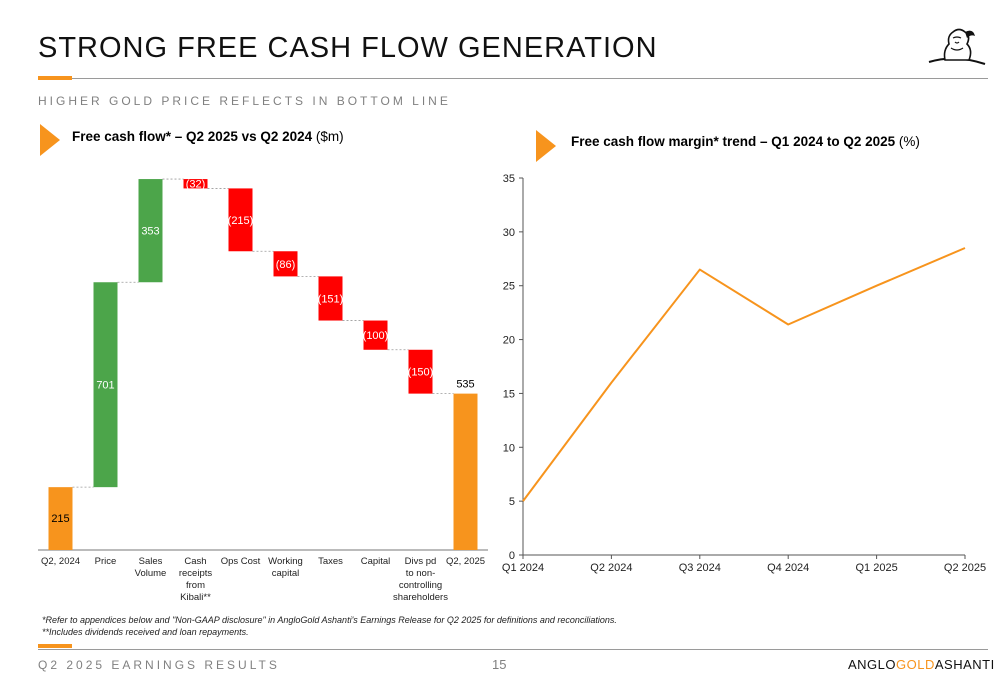 The image size is (1000, 685). I want to click on brand-part-2: GOLD, so click(915, 664).